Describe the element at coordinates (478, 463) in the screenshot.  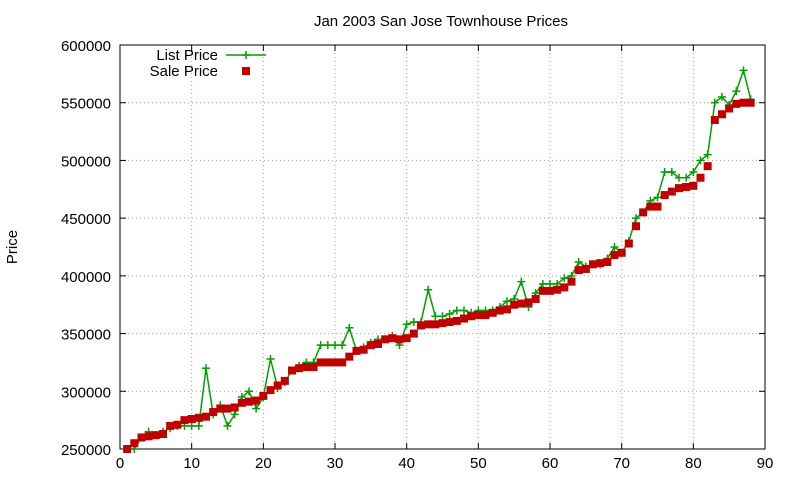
I see `x-tick-label: 50` at that location.